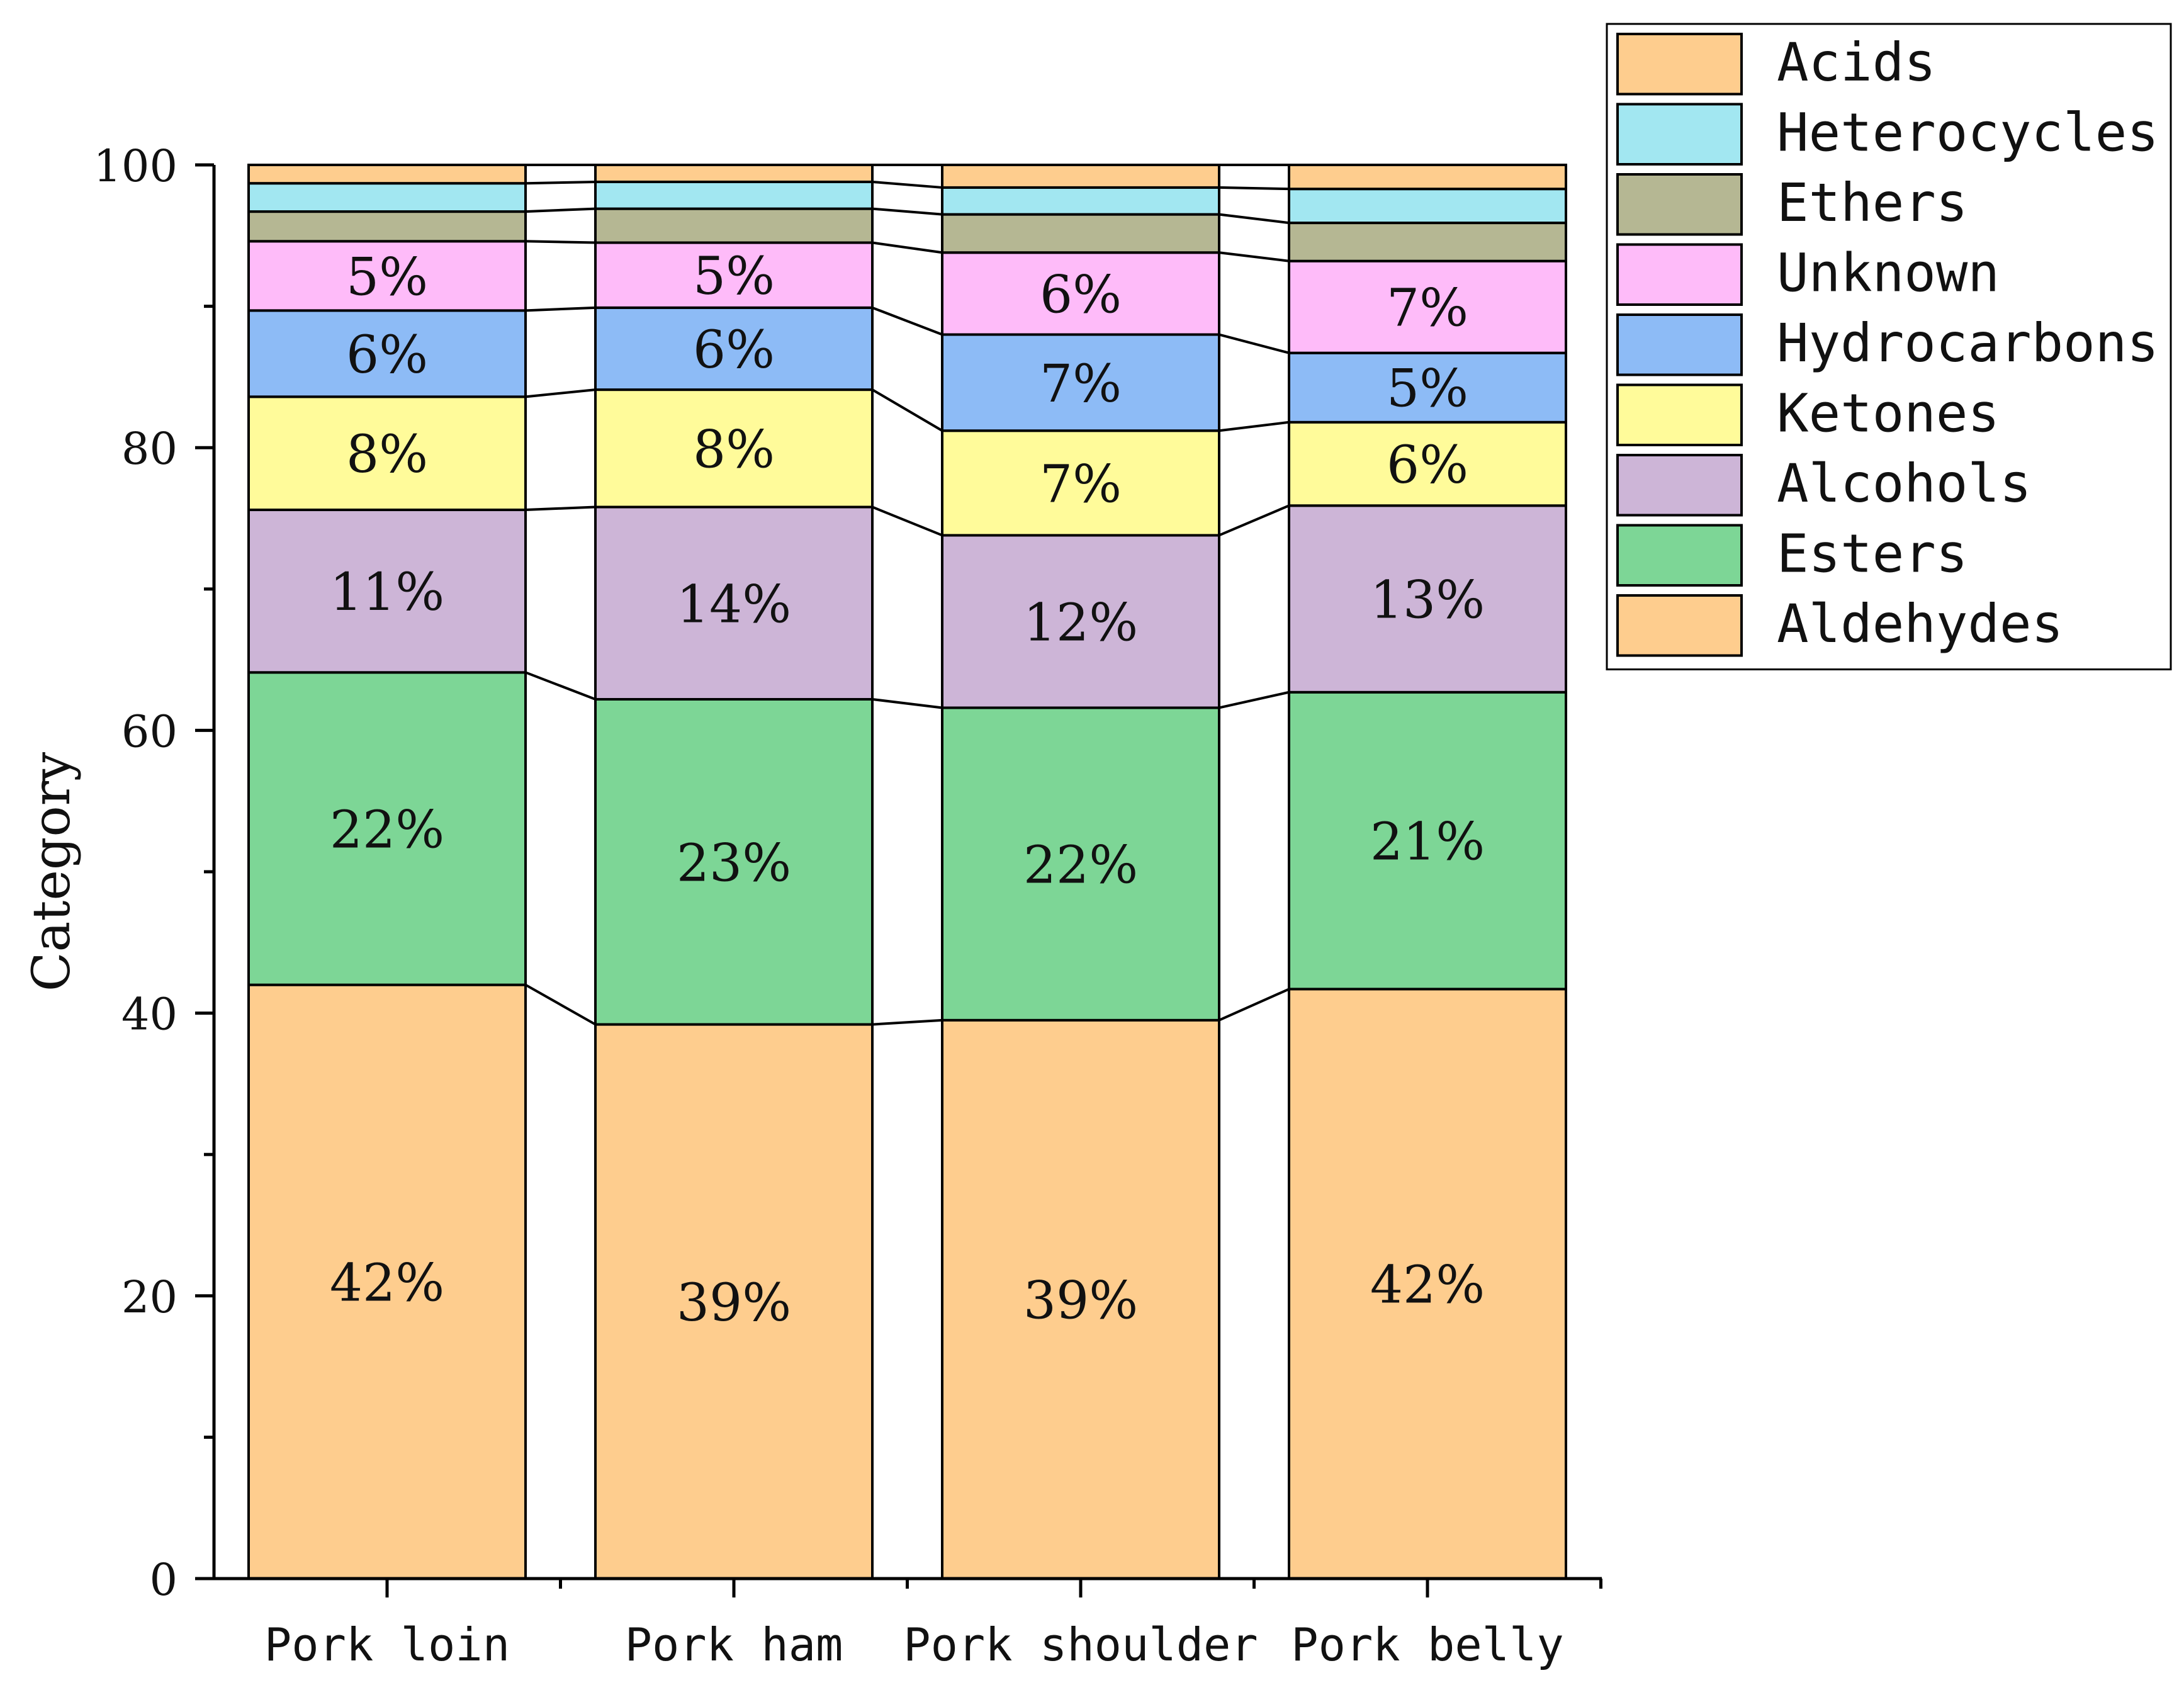  Describe the element at coordinates (734, 195) in the screenshot. I see `bar-heterocycles-pork-ham` at that location.